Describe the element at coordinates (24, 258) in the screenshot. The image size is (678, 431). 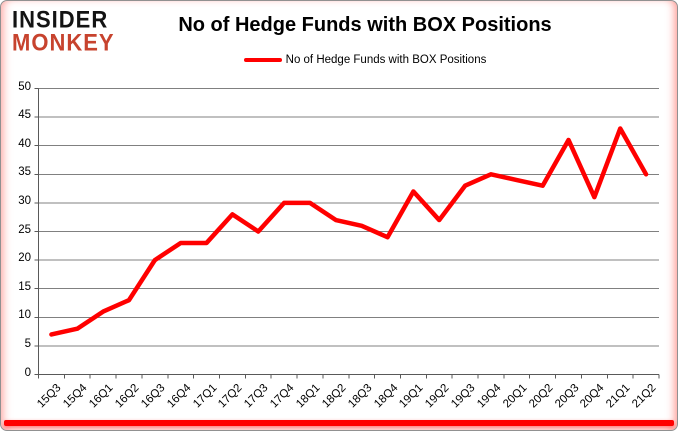
I see `y-tick-label: 20` at that location.